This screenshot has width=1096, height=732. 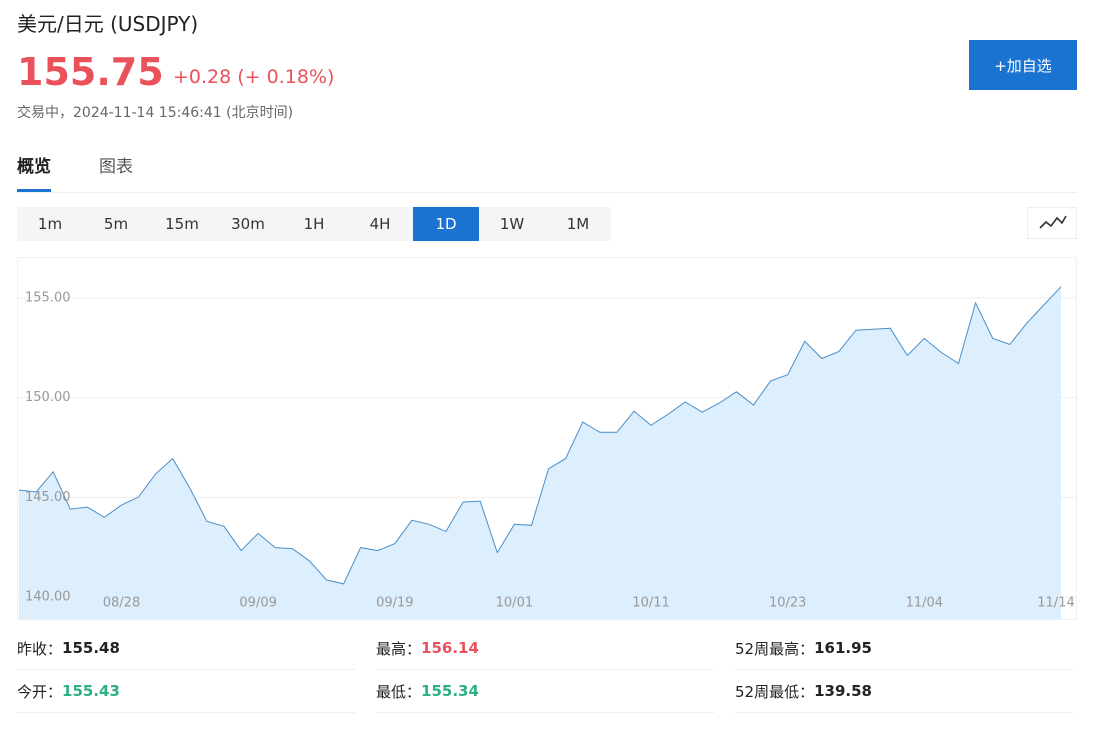 What do you see at coordinates (48, 297) in the screenshot?
I see `y-tick-label: 155.00` at bounding box center [48, 297].